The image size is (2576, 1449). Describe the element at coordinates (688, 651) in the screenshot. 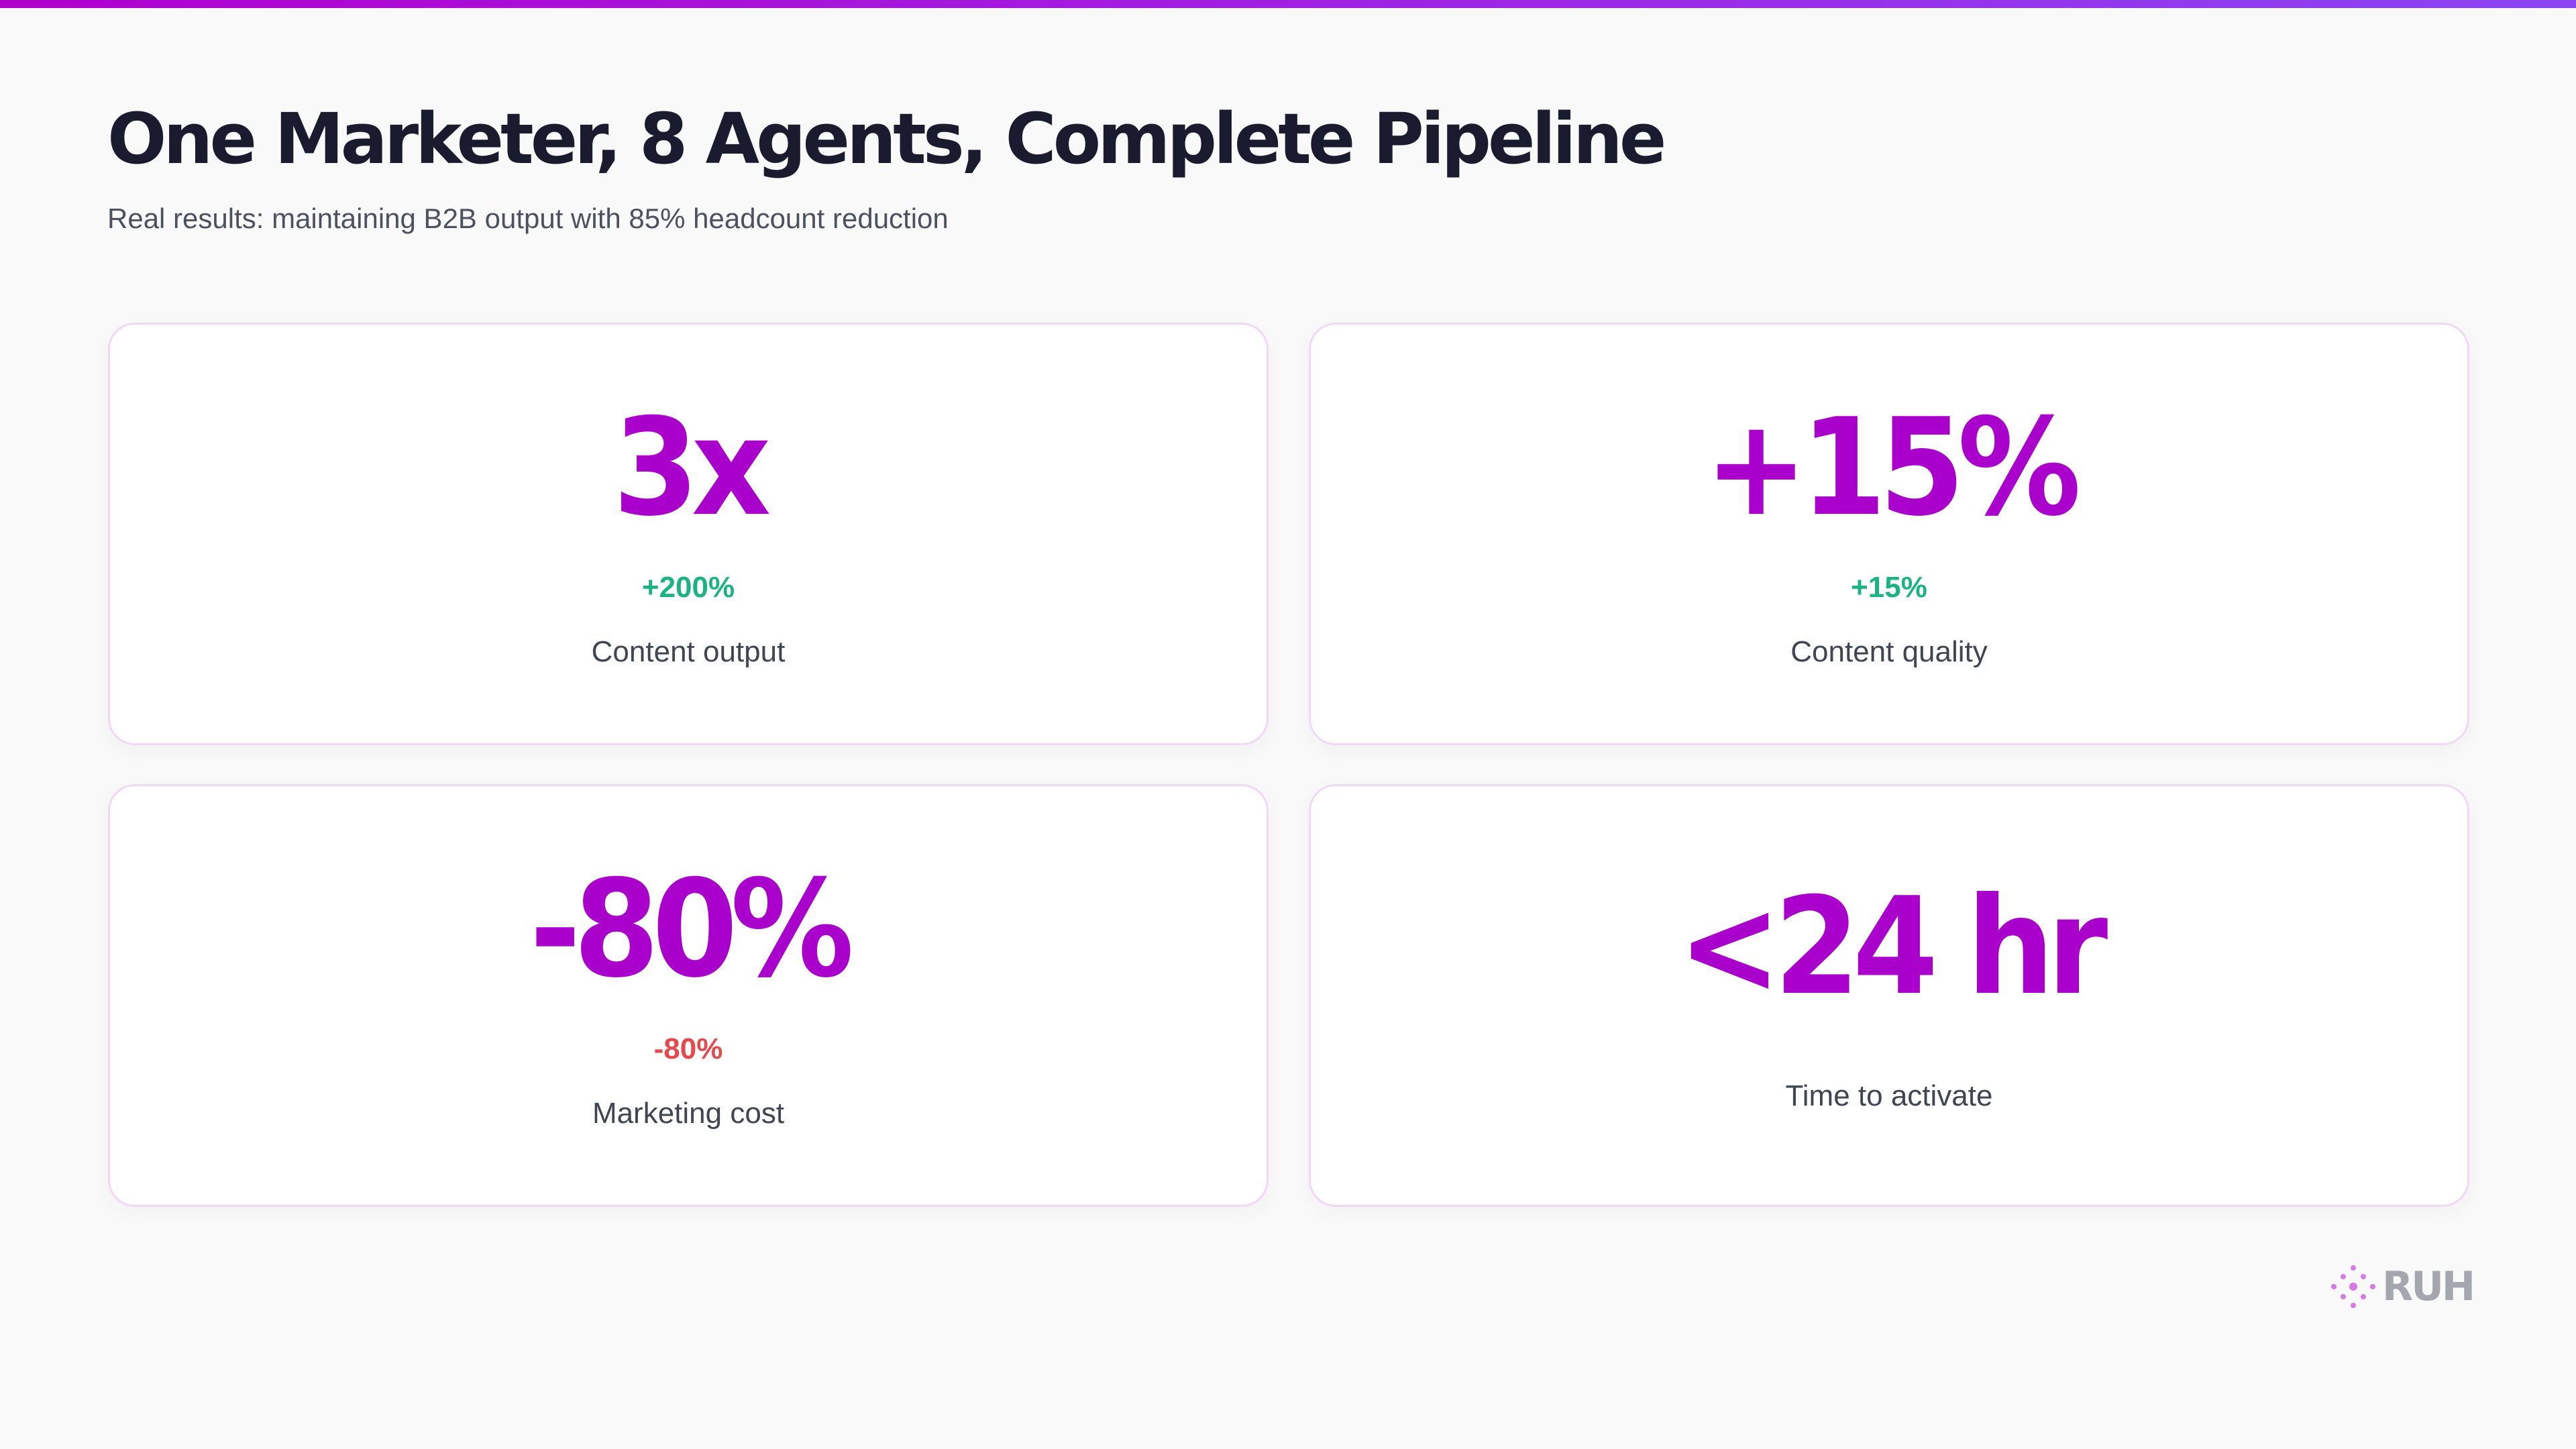

I see `metric-label: Content output` at that location.